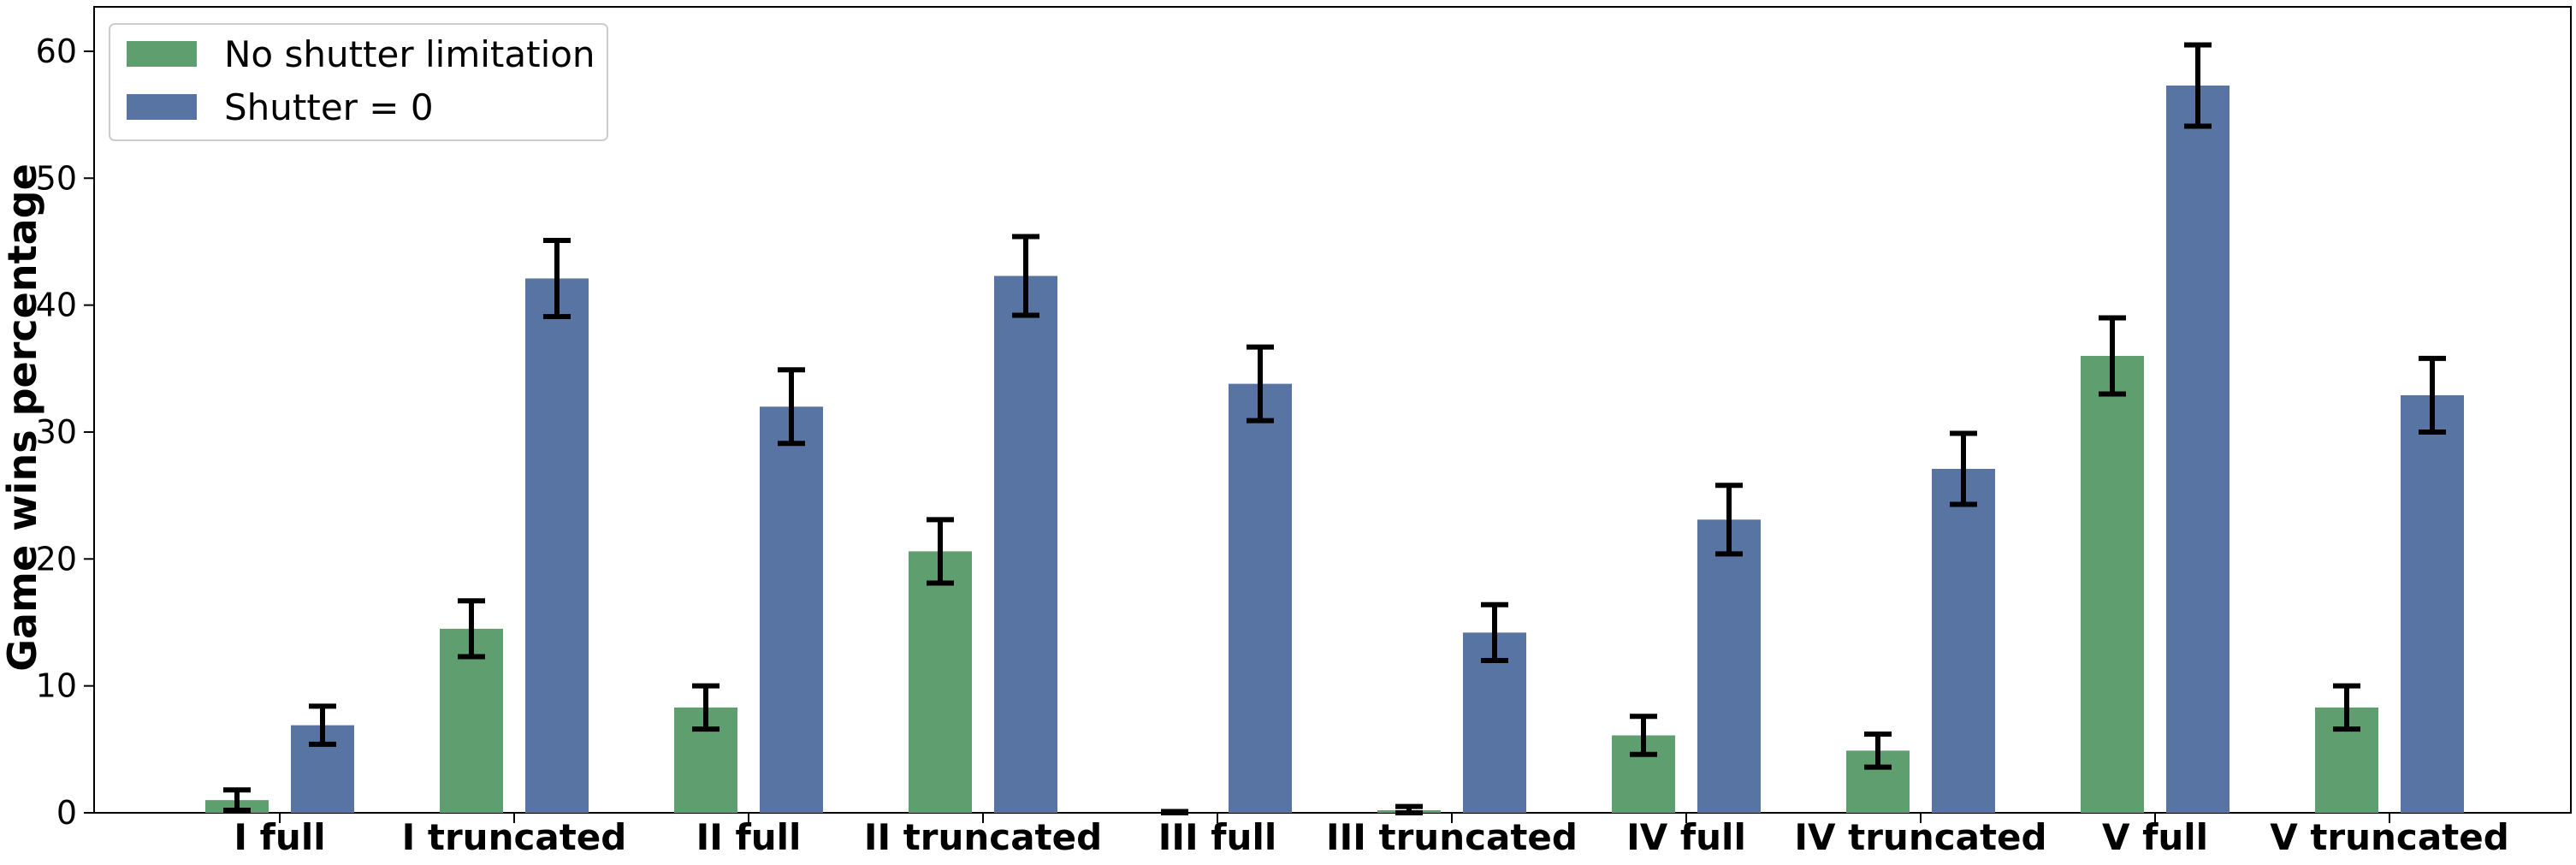  I want to click on x-tick-label: III truncated, so click(1452, 837).